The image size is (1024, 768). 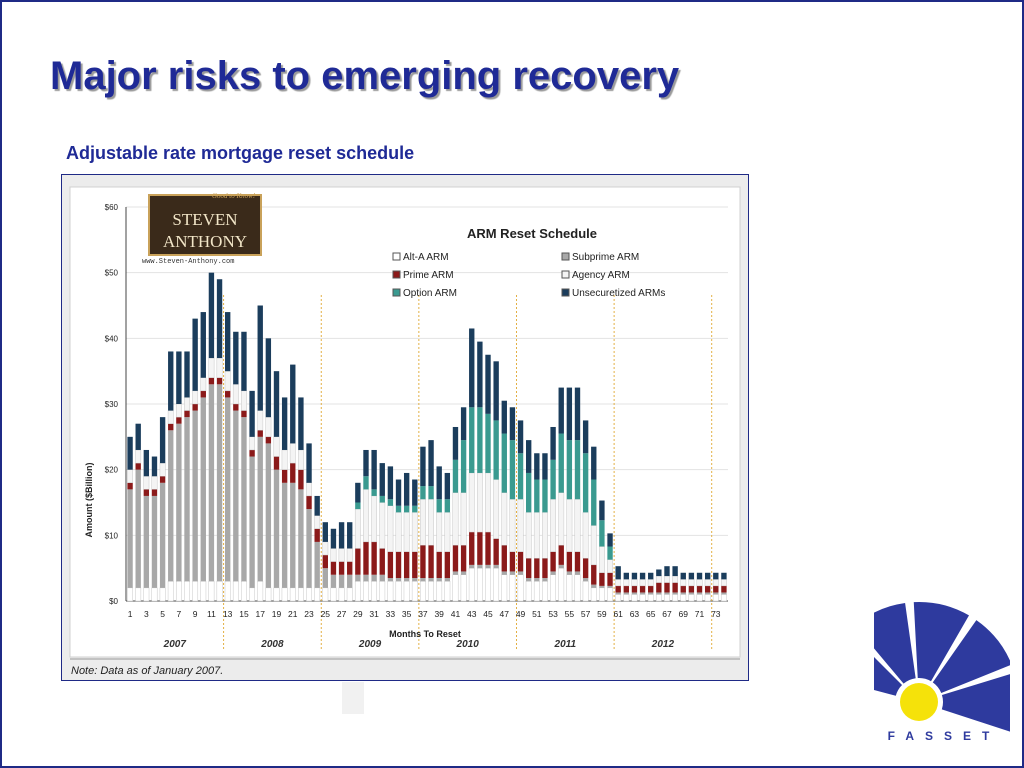 I want to click on x-tick-label: 17, so click(x=260, y=614).